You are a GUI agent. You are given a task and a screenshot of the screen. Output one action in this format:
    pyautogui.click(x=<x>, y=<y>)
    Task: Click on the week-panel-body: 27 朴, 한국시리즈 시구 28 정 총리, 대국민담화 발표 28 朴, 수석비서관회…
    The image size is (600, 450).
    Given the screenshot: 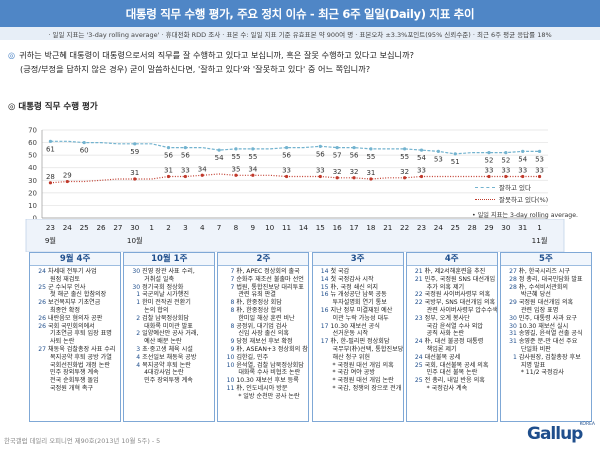 What is the action you would take?
    pyautogui.click(x=546, y=321)
    